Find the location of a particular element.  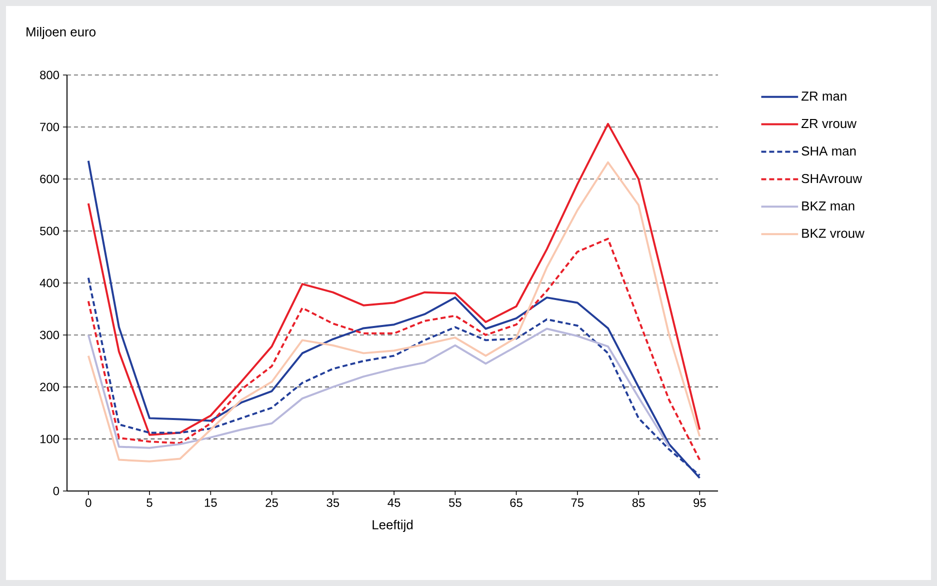

y-tick-label: 300 is located at coordinates (50, 335).